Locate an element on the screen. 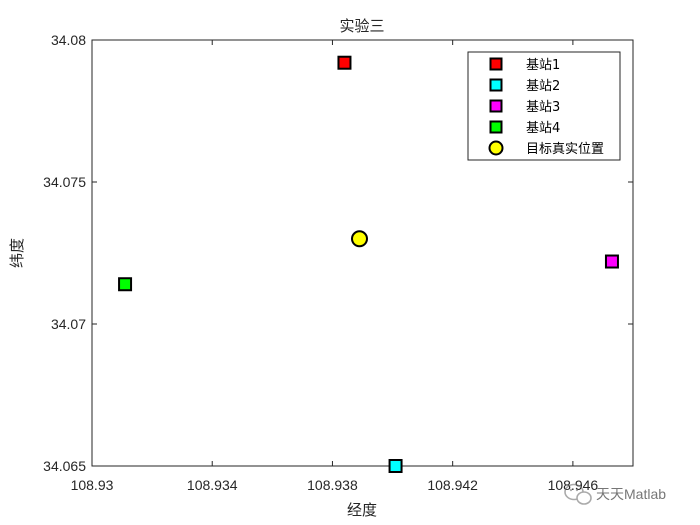  x-tick-label: 108.93 is located at coordinates (92, 485).